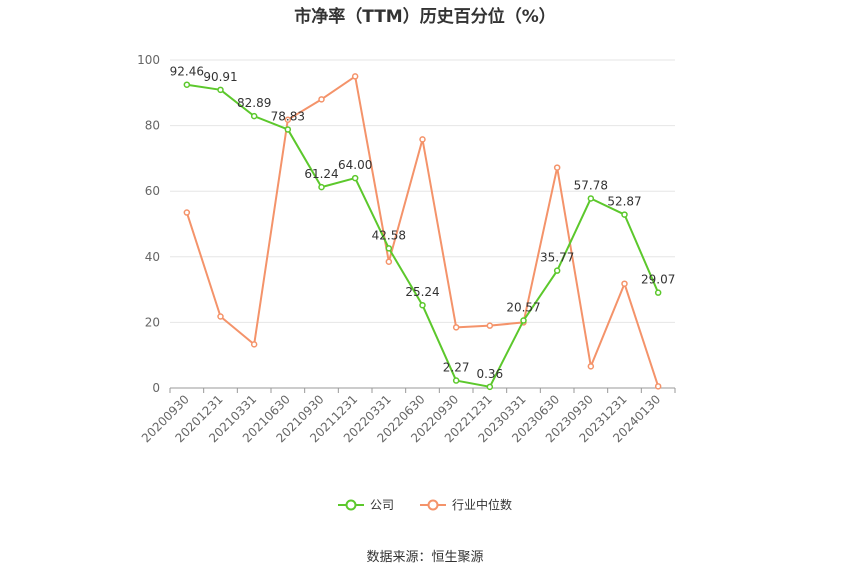 The width and height of the screenshot is (850, 575). What do you see at coordinates (658, 280) in the screenshot?
I see `data-label: 29.07` at bounding box center [658, 280].